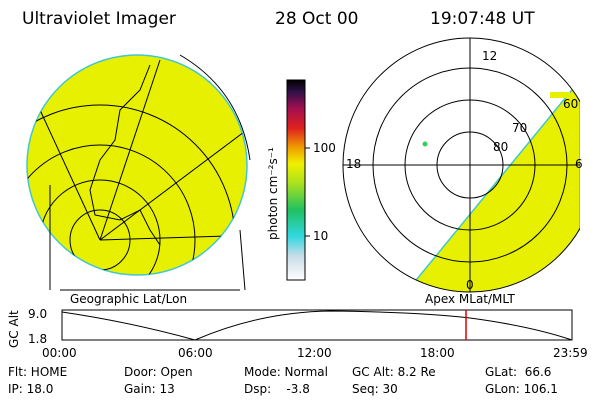 Image resolution: width=600 pixels, height=400 pixels. I want to click on status-field: Mode: Normal, so click(286, 372).